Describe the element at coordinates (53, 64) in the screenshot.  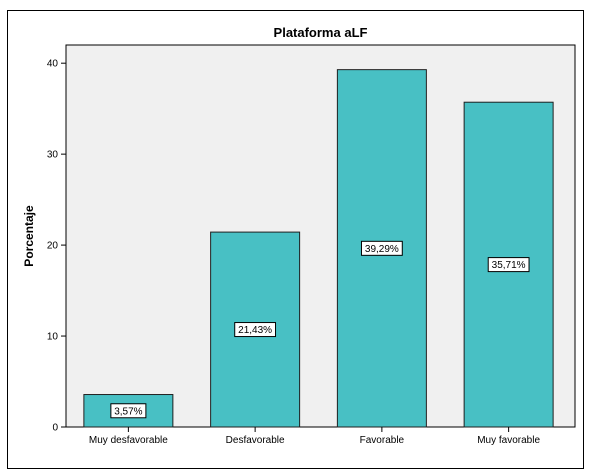
I see `y-tick-label: 40` at that location.